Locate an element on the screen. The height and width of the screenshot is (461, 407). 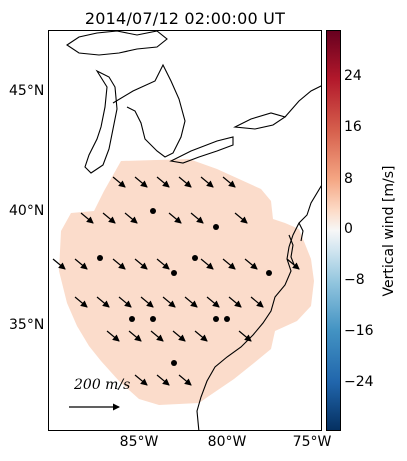
scale-label: 200 m/s is located at coordinates (102, 385).